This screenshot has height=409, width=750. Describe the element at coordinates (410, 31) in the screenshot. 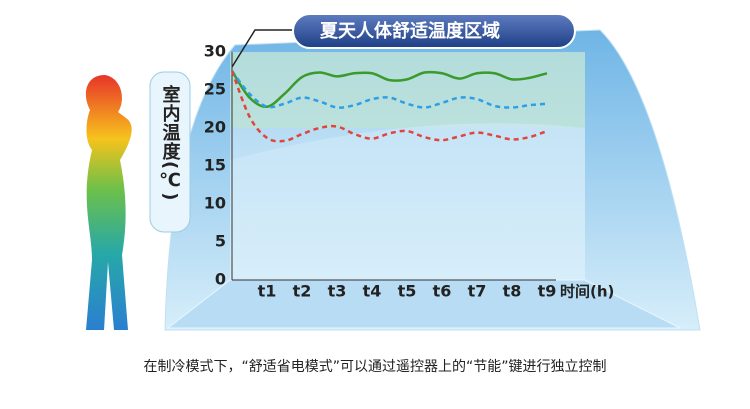

I see `chart-title: 夏天人体舒适温度区域` at that location.